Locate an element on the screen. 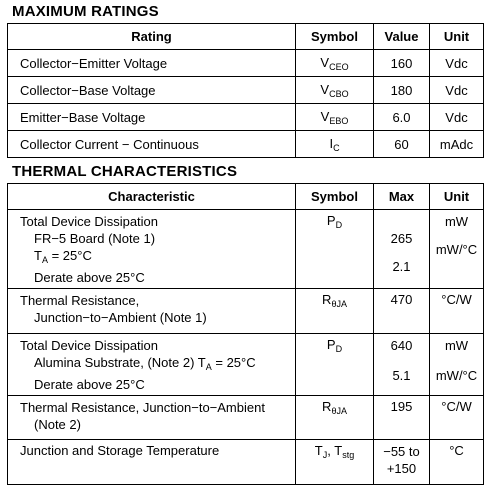 Image resolution: width=491 pixels, height=493 pixels. thermal-header-row: Characteristic Symbol Max Unit is located at coordinates (245, 196).